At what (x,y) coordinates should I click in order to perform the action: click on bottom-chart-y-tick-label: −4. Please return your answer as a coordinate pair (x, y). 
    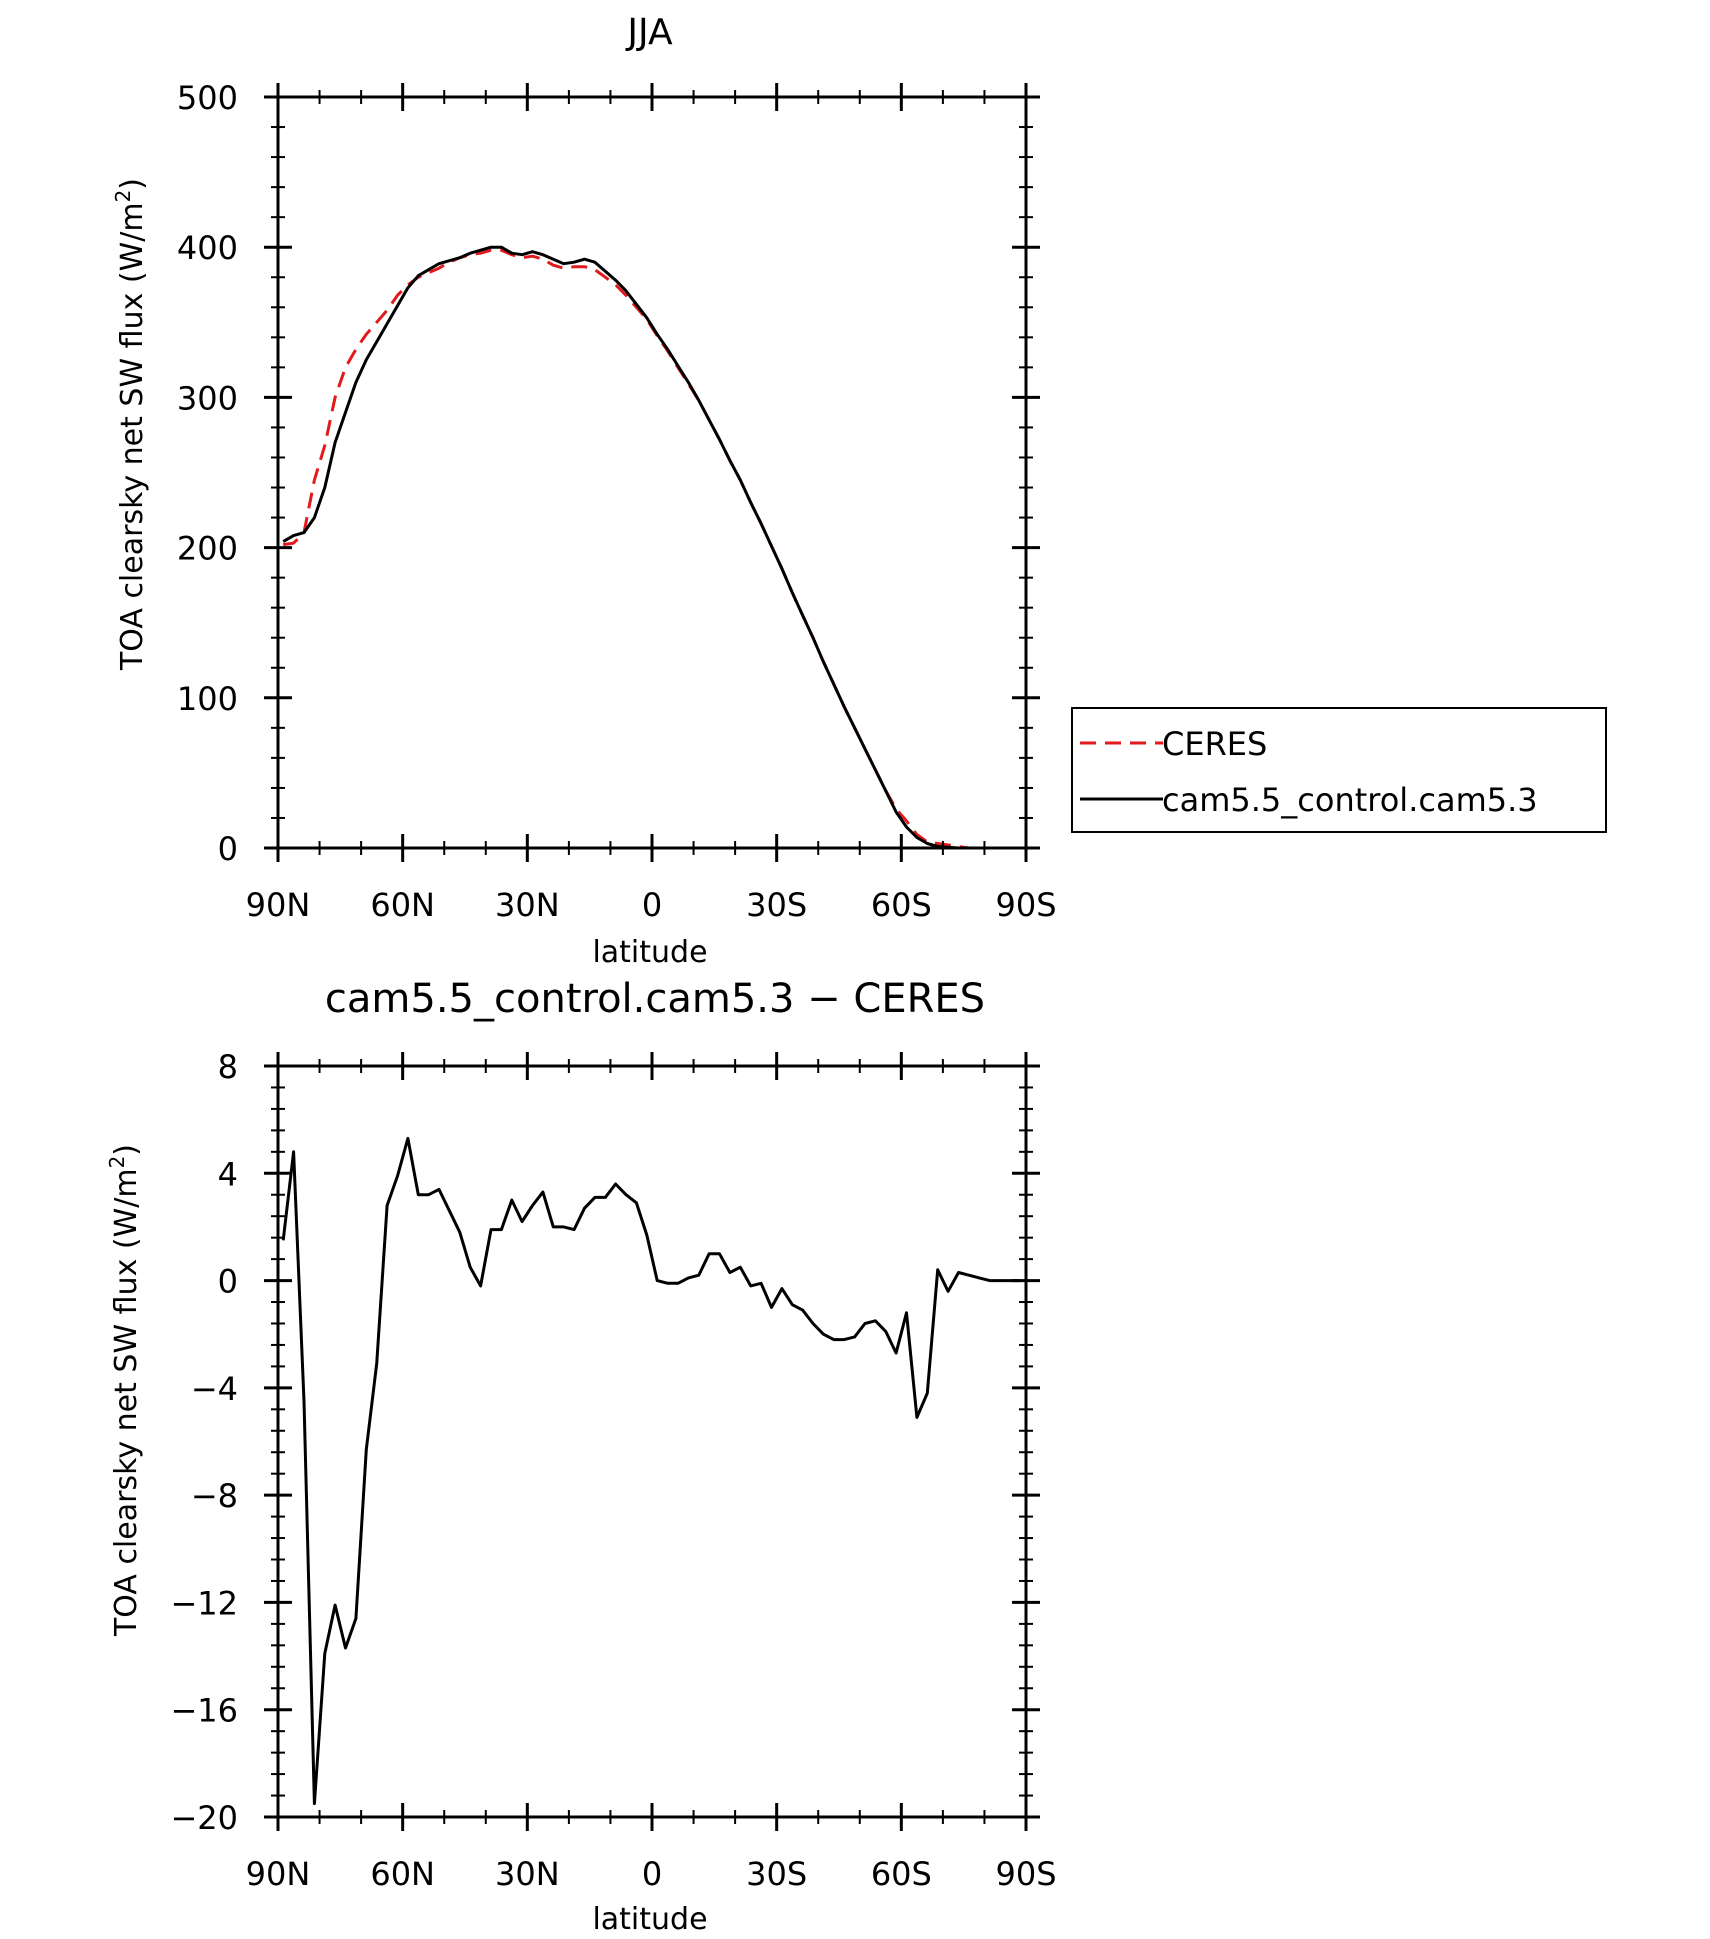
    Looking at the image, I should click on (214, 1389).